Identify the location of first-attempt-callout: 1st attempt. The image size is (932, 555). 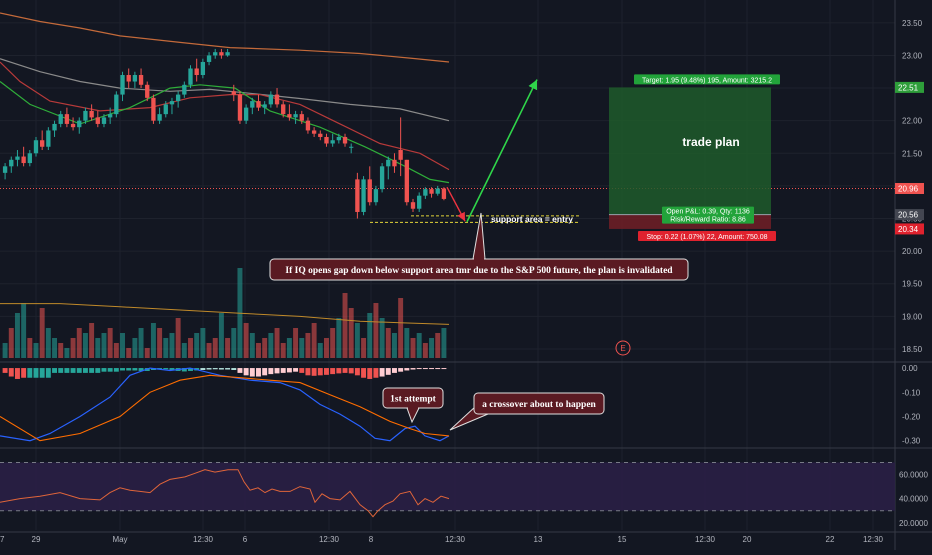
(413, 405).